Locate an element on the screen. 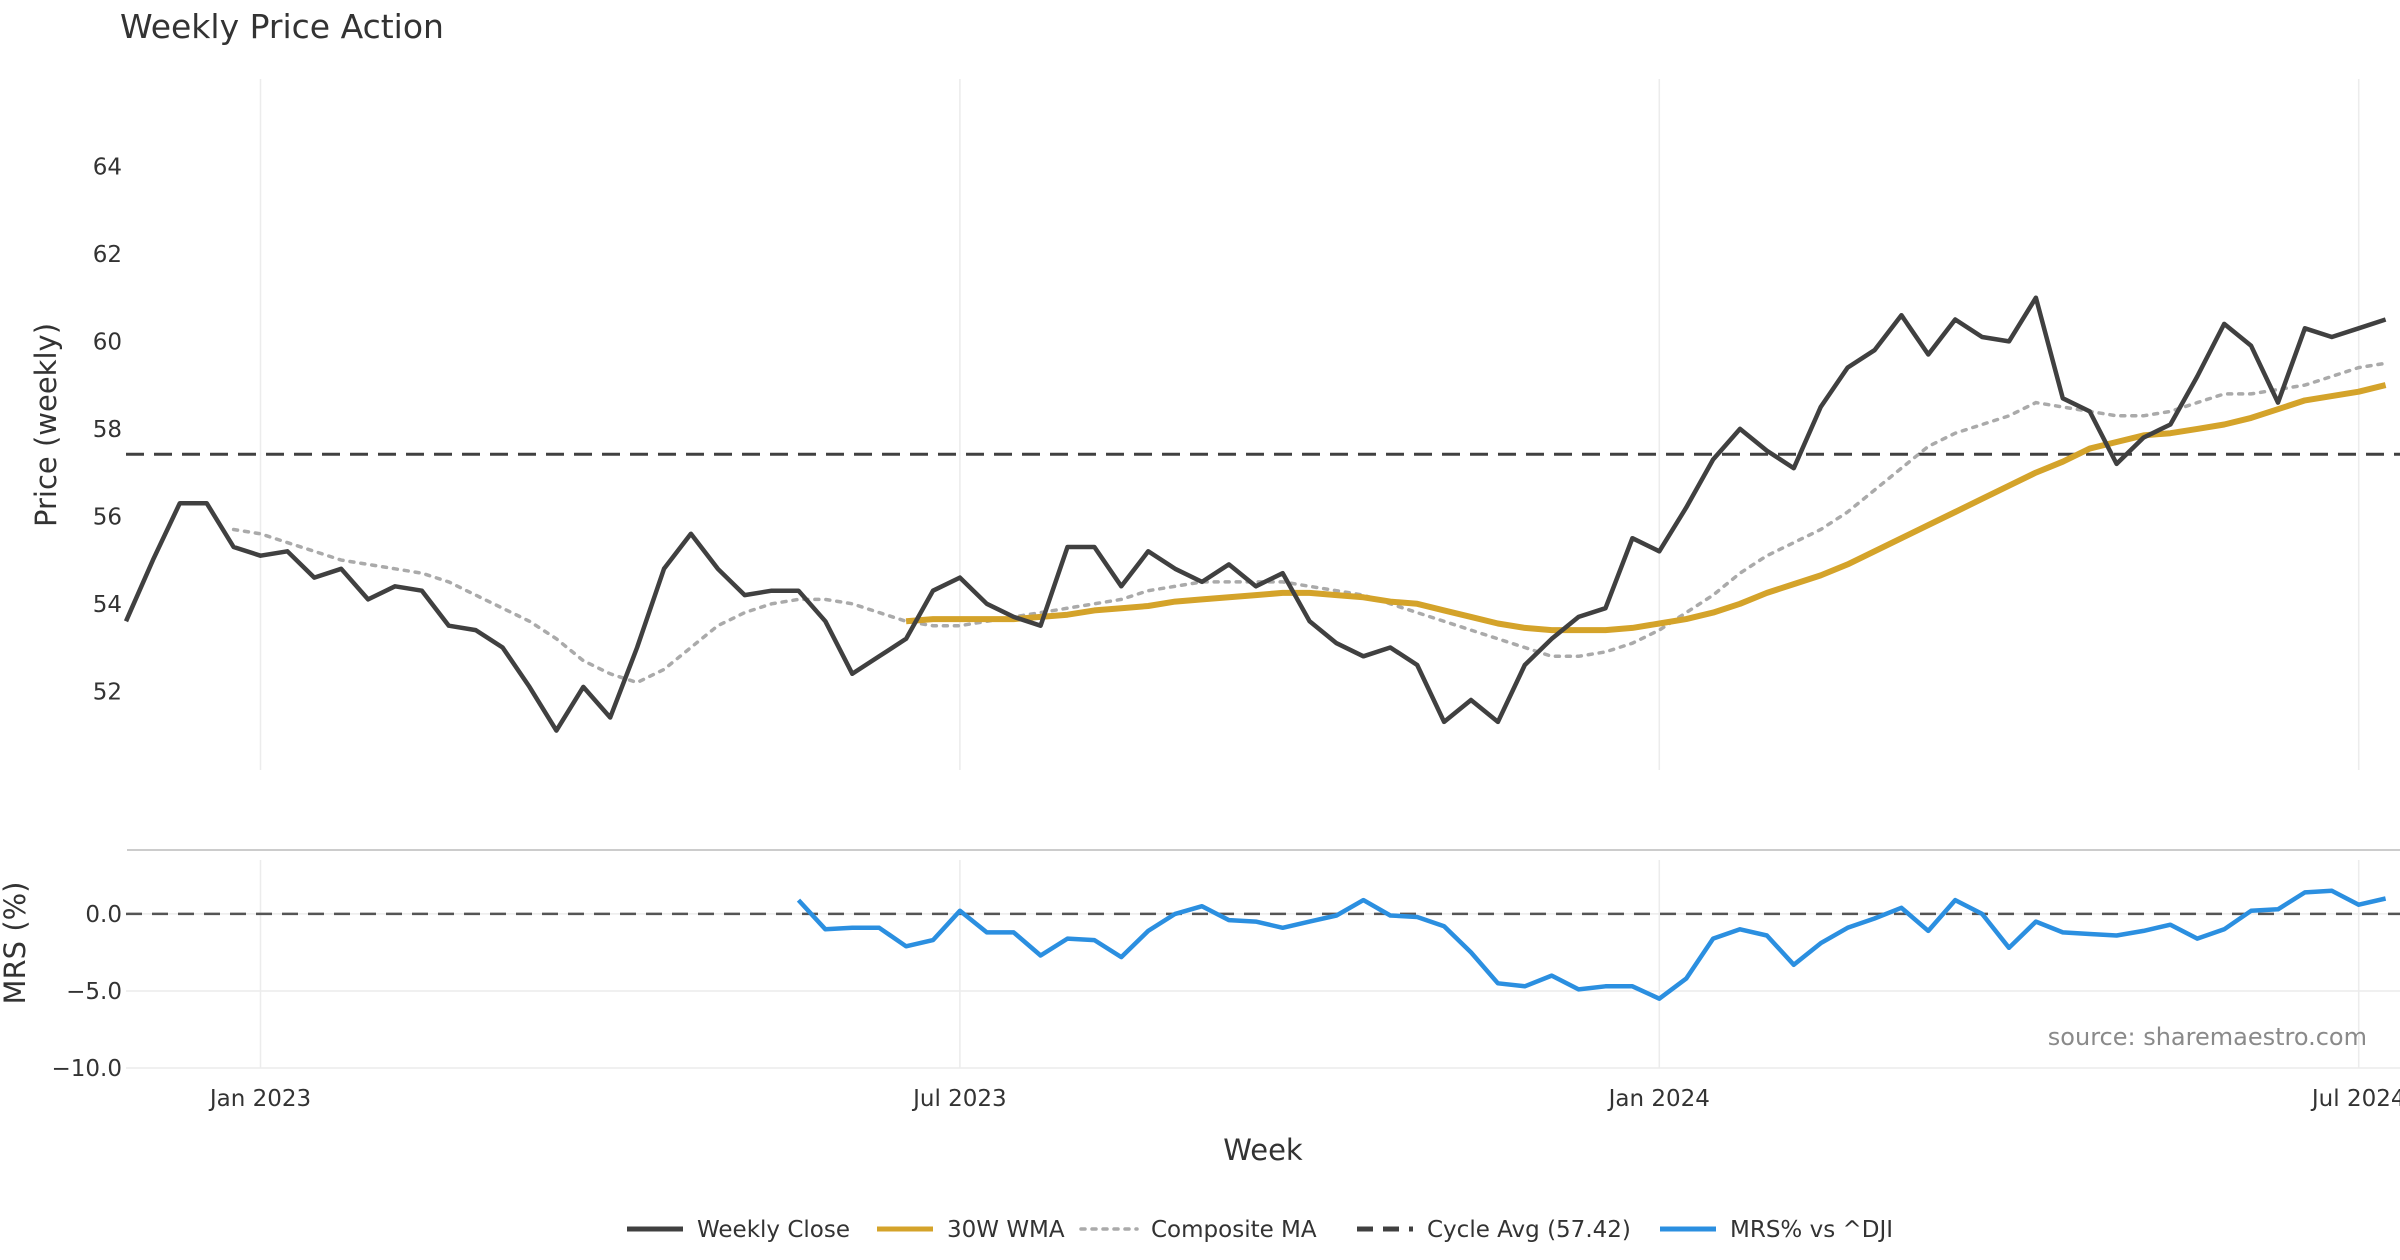  wma-30w-line is located at coordinates (1646, 508).